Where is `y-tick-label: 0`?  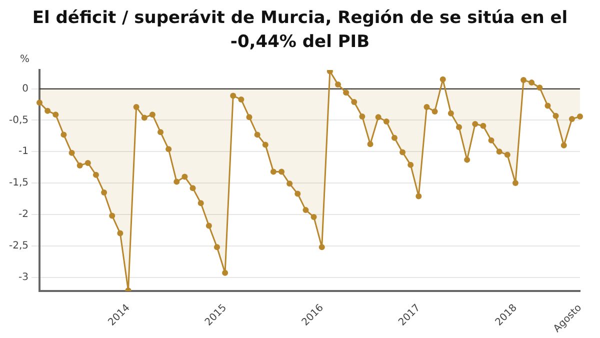
y-tick-label: 0 is located at coordinates (25, 88).